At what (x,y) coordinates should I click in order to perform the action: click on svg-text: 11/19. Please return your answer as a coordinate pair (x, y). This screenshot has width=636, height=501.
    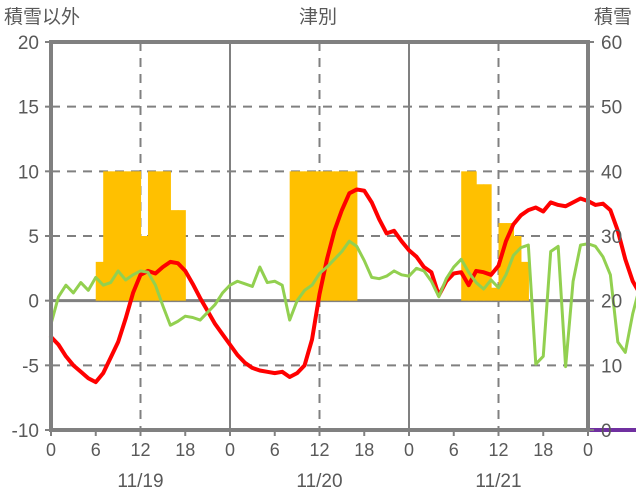
    Looking at the image, I should click on (140, 481).